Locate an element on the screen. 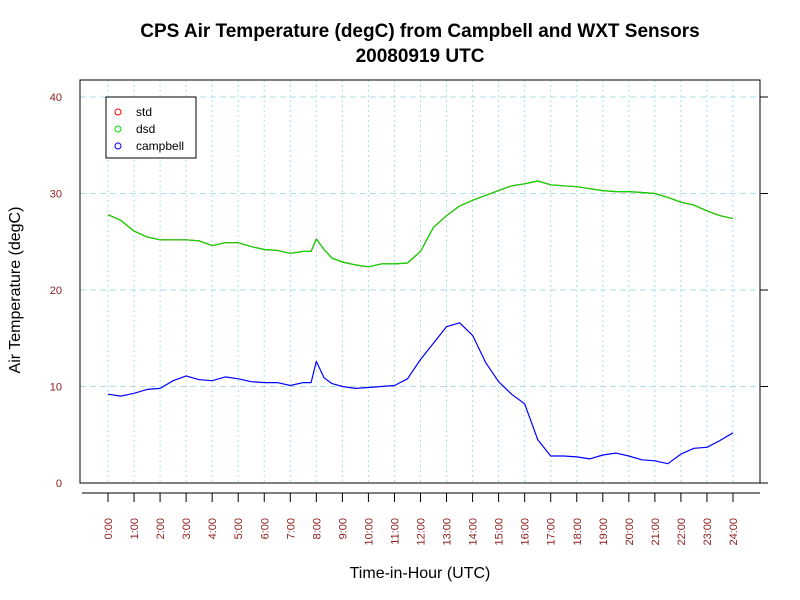 Image resolution: width=800 pixels, height=600 pixels. x-tick-label: 18:00 is located at coordinates (578, 532).